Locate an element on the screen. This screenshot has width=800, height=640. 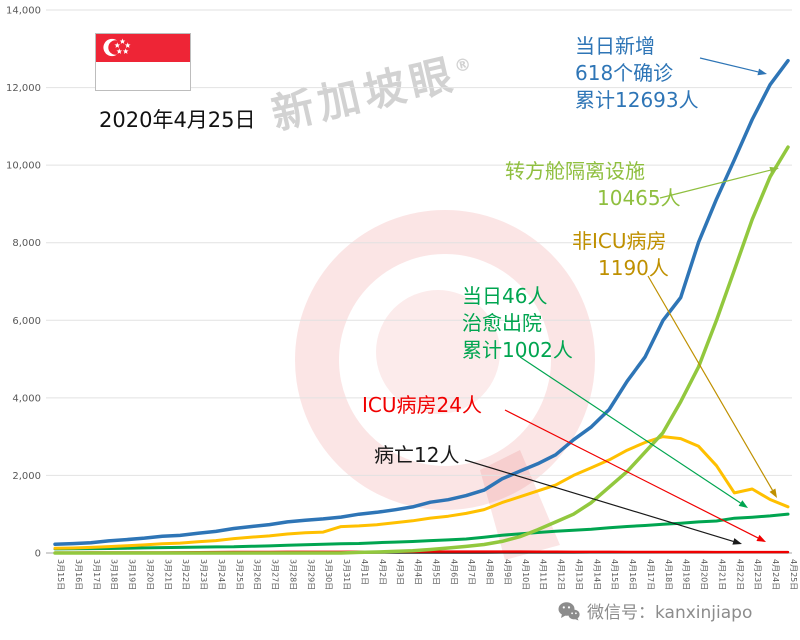
svg-text: 4月11日 is located at coordinates (543, 574).